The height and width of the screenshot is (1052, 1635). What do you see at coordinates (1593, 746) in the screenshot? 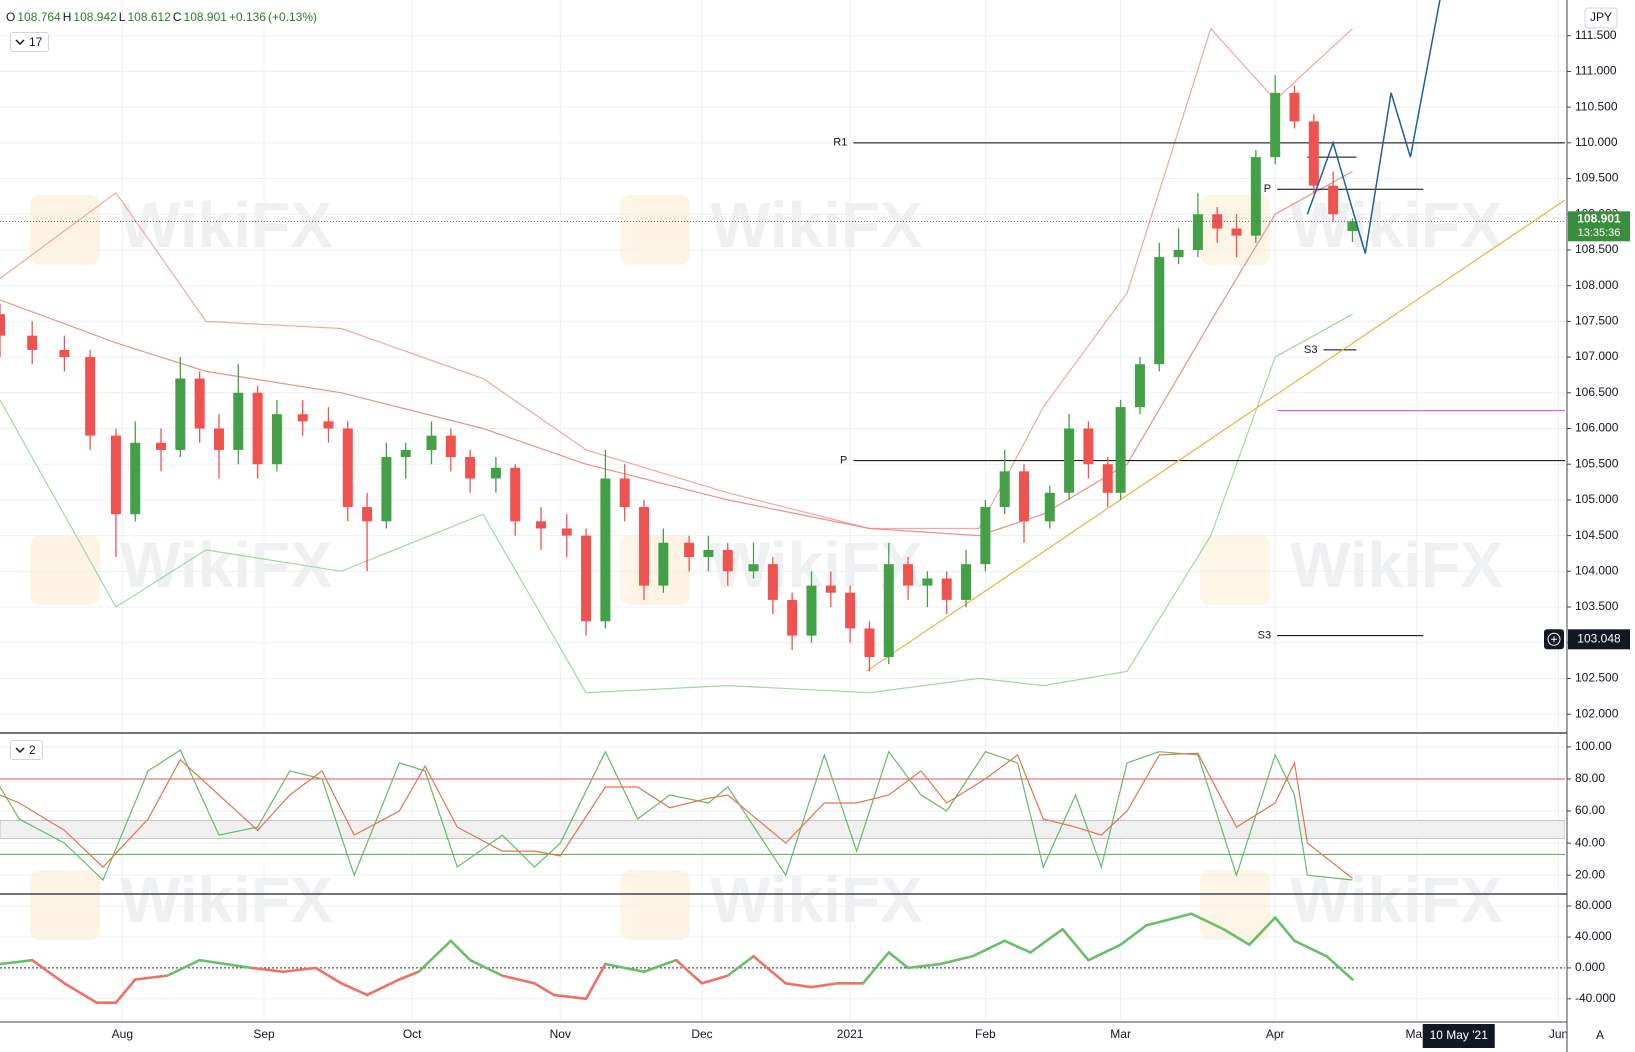
I see `y-tick-label: 100.00` at bounding box center [1593, 746].